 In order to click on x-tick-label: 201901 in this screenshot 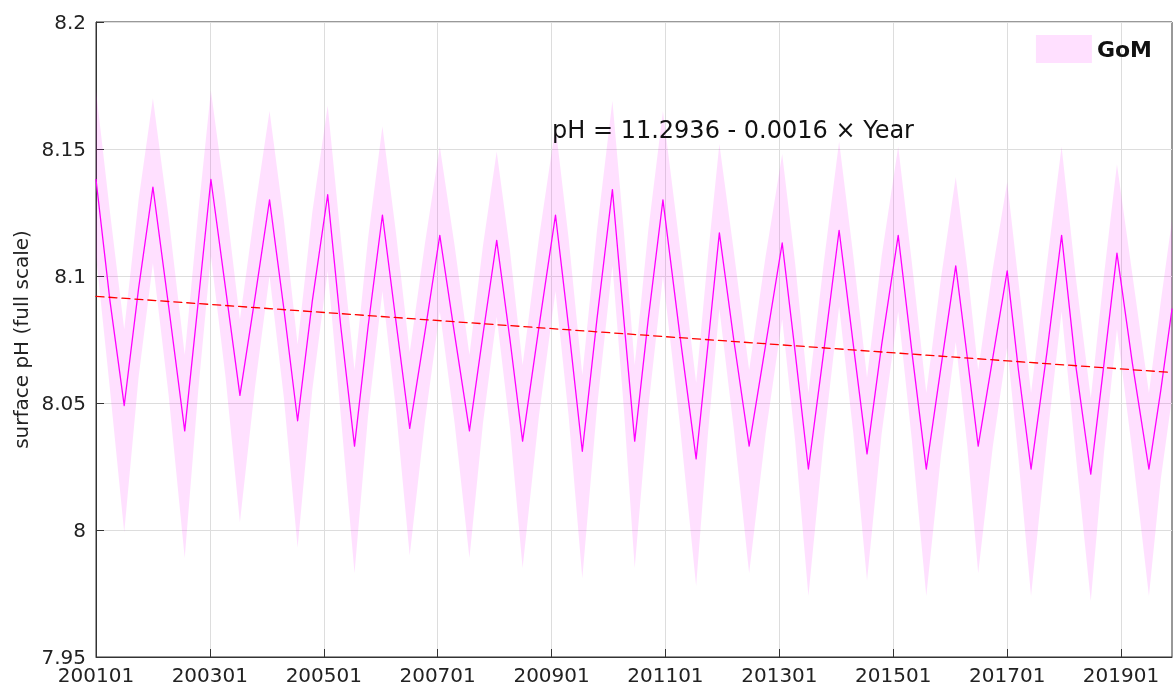, I will do `click(1121, 675)`.